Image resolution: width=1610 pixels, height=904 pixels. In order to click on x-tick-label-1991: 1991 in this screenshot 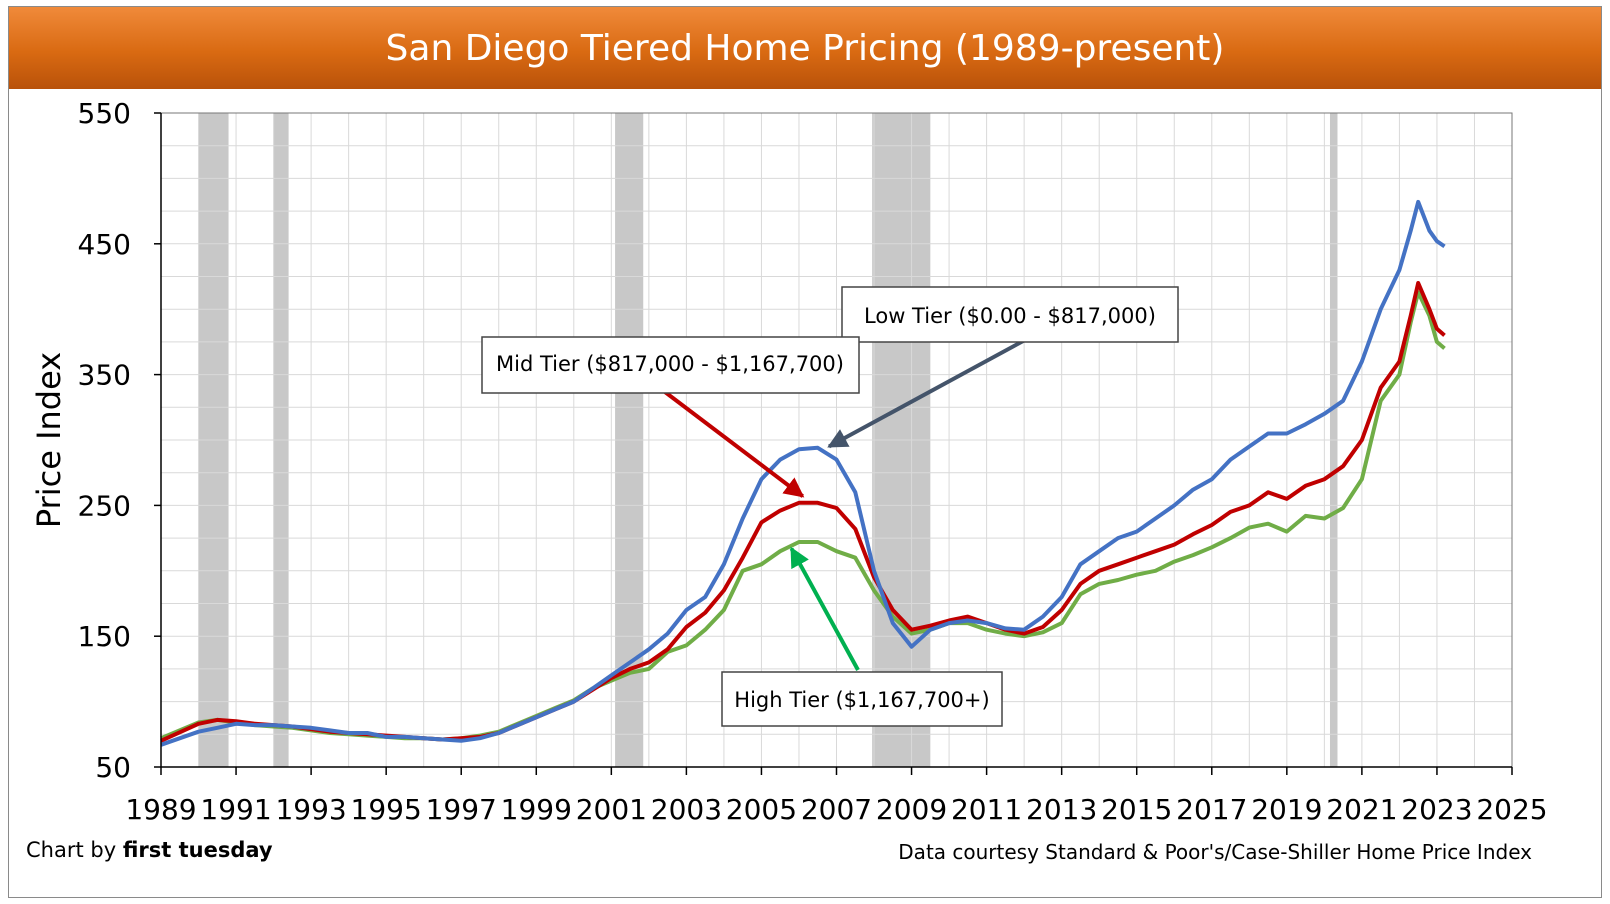, I will do `click(235, 809)`.